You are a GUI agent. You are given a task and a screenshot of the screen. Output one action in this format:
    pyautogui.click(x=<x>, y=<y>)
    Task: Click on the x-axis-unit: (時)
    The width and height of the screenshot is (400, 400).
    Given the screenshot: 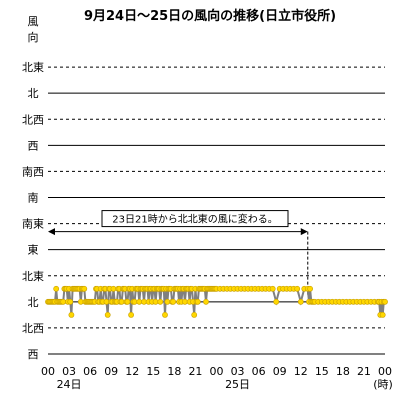 What is the action you would take?
    pyautogui.click(x=383, y=384)
    